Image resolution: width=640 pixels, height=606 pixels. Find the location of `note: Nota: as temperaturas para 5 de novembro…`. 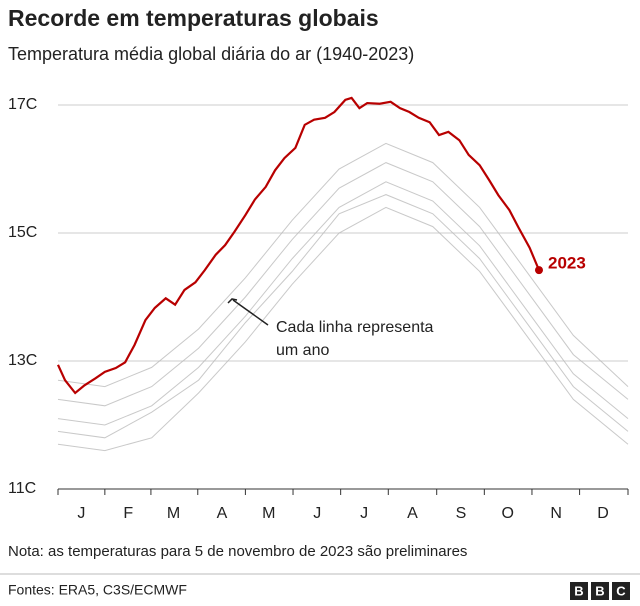

note: Nota: as temperaturas para 5 de novembro… is located at coordinates (237, 551).